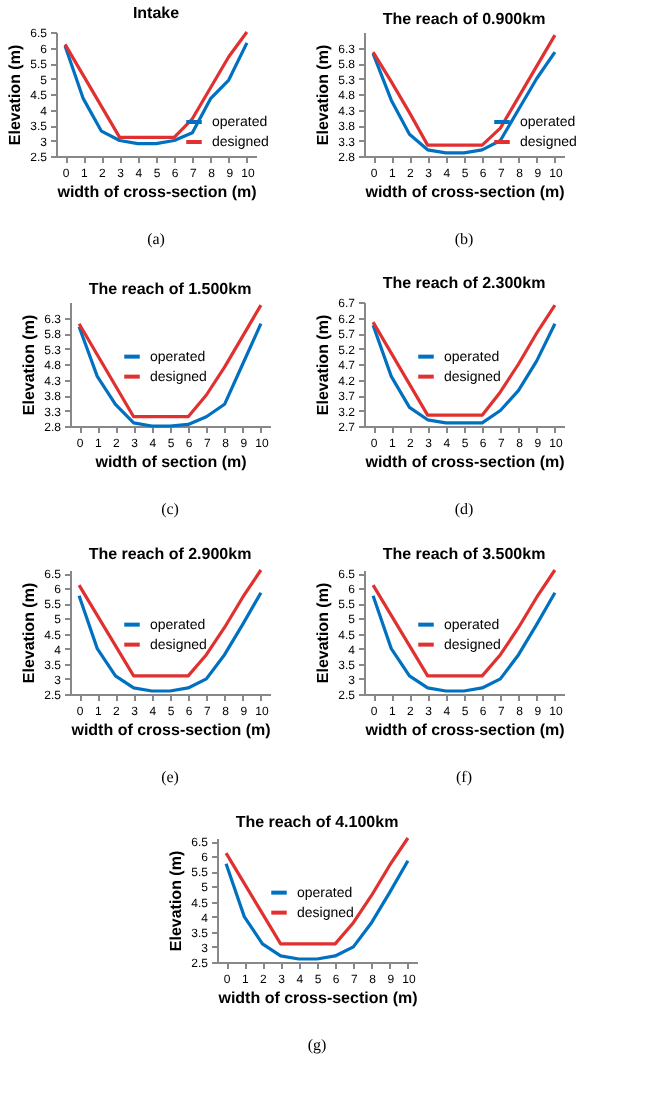 Image resolution: width=672 pixels, height=1100 pixels. Describe the element at coordinates (464, 239) in the screenshot. I see `text: (b)` at that location.